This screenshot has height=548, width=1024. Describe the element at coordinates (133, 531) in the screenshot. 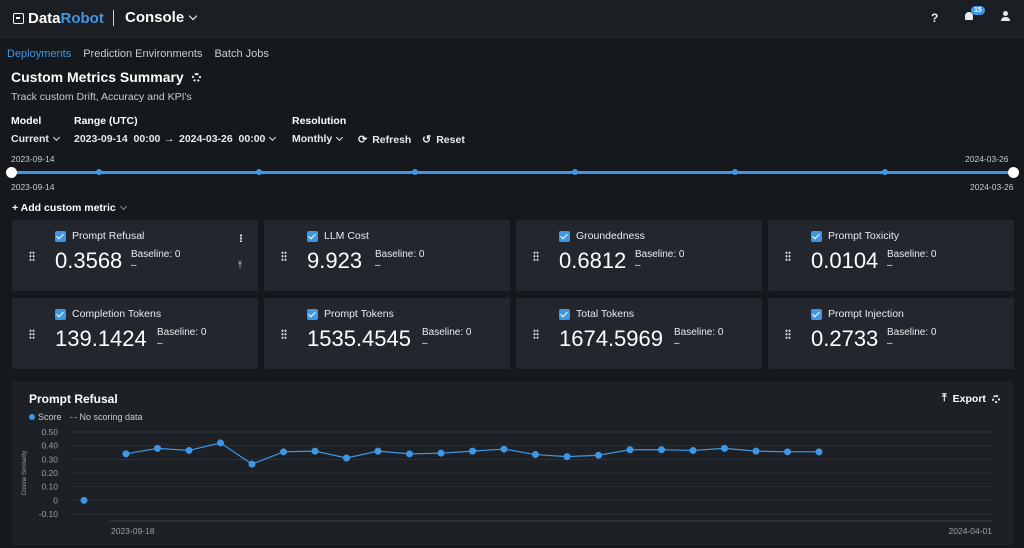

I see `x-tick-label: 2023-09-18` at that location.